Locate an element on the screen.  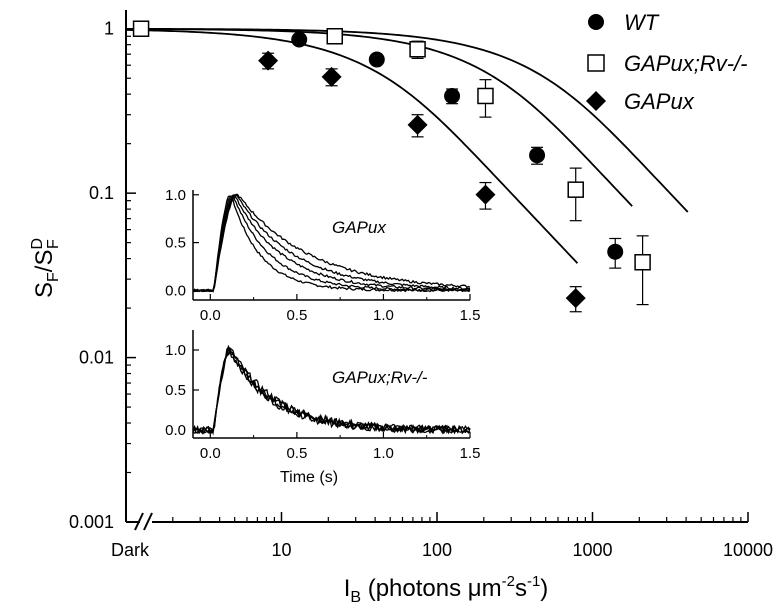
y-tick-label: 0.001 is located at coordinates (91, 522).